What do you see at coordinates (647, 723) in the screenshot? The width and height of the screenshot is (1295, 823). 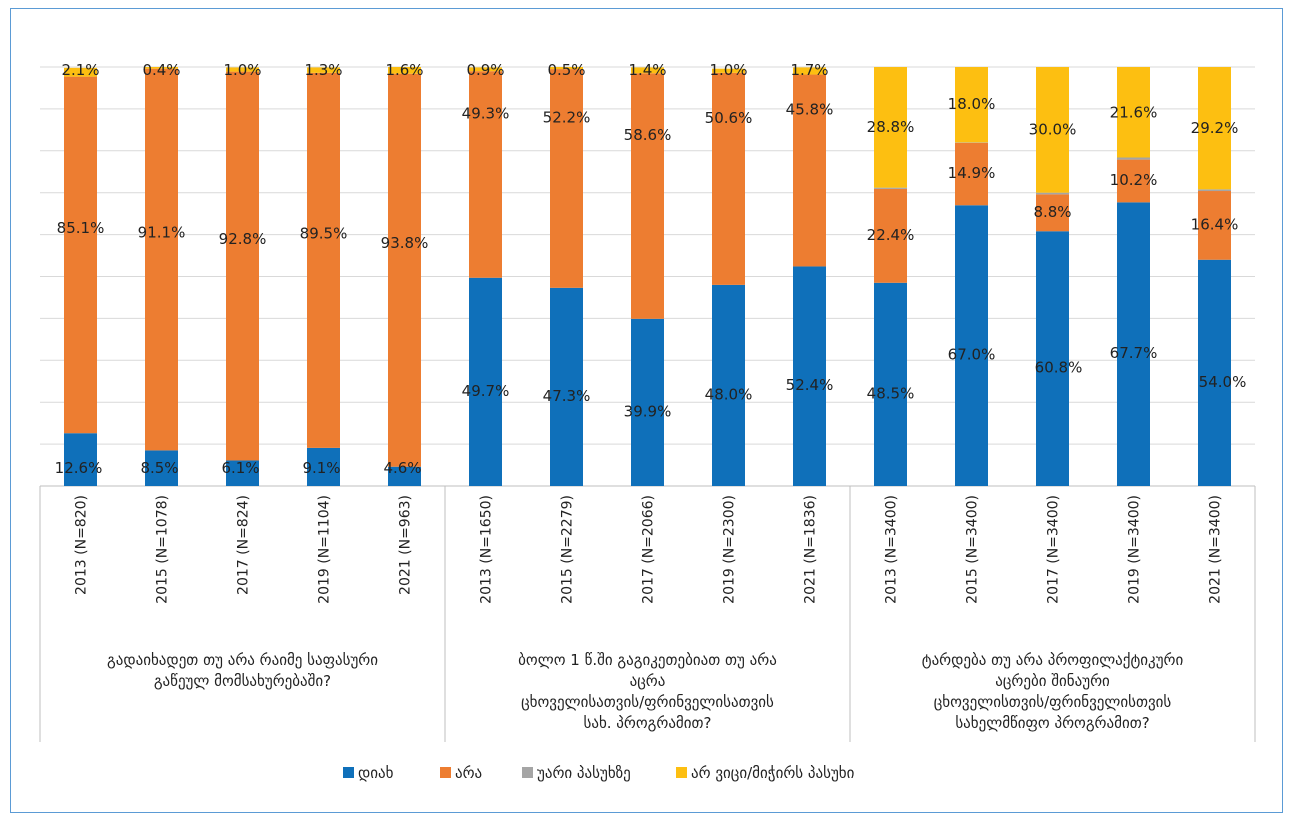 I see `group-label: სახ. პროგრამით?` at bounding box center [647, 723].